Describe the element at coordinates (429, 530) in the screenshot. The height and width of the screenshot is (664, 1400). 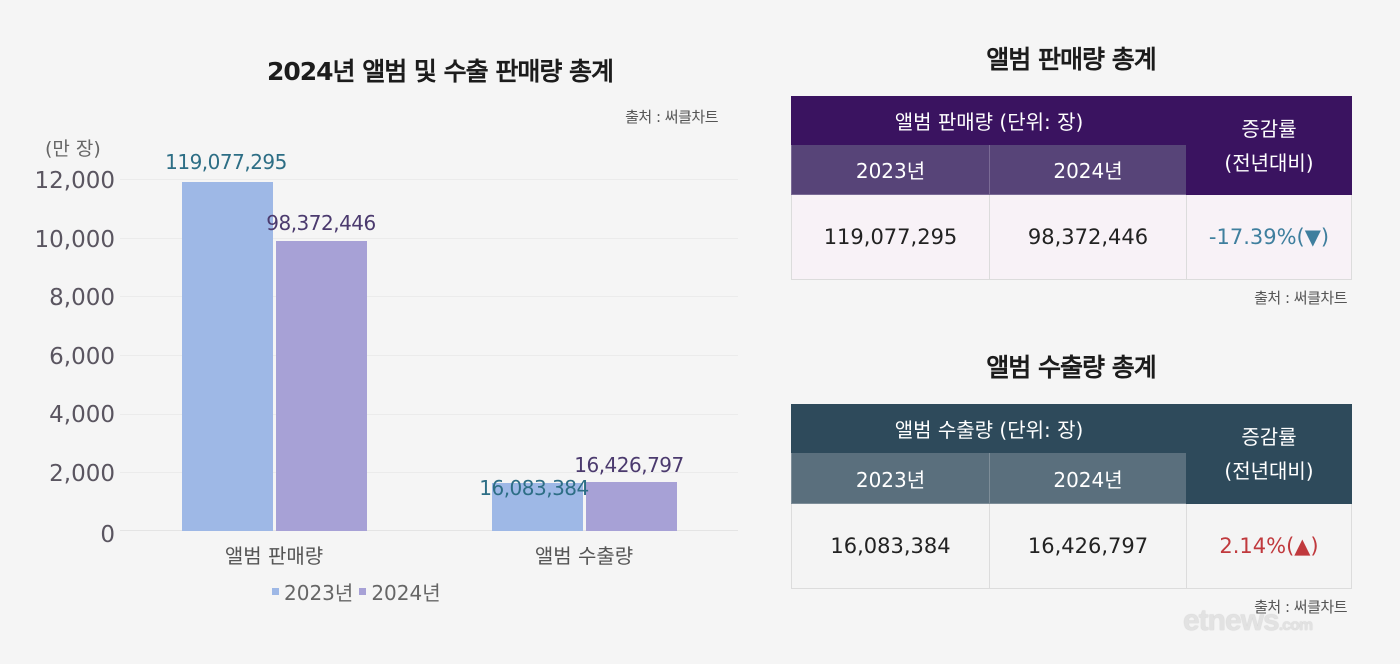
I see `x-axis-line` at that location.